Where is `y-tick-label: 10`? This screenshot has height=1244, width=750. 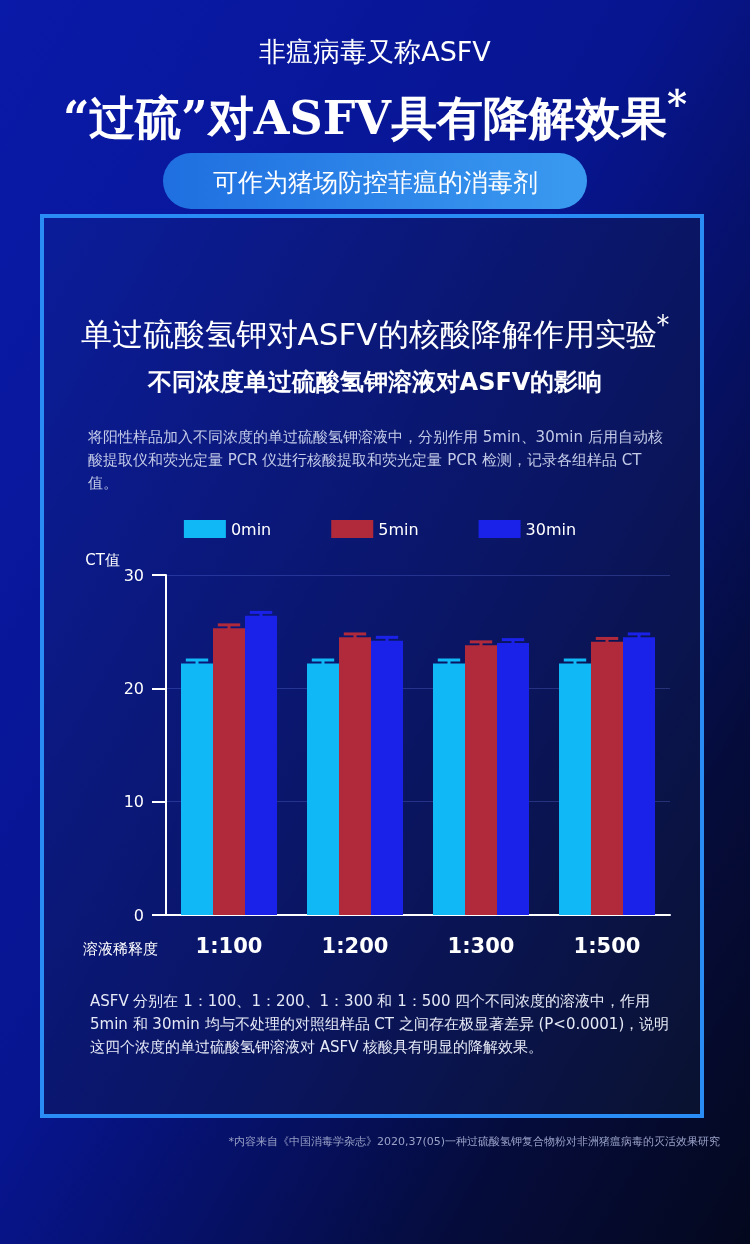 y-tick-label: 10 is located at coordinates (133, 802).